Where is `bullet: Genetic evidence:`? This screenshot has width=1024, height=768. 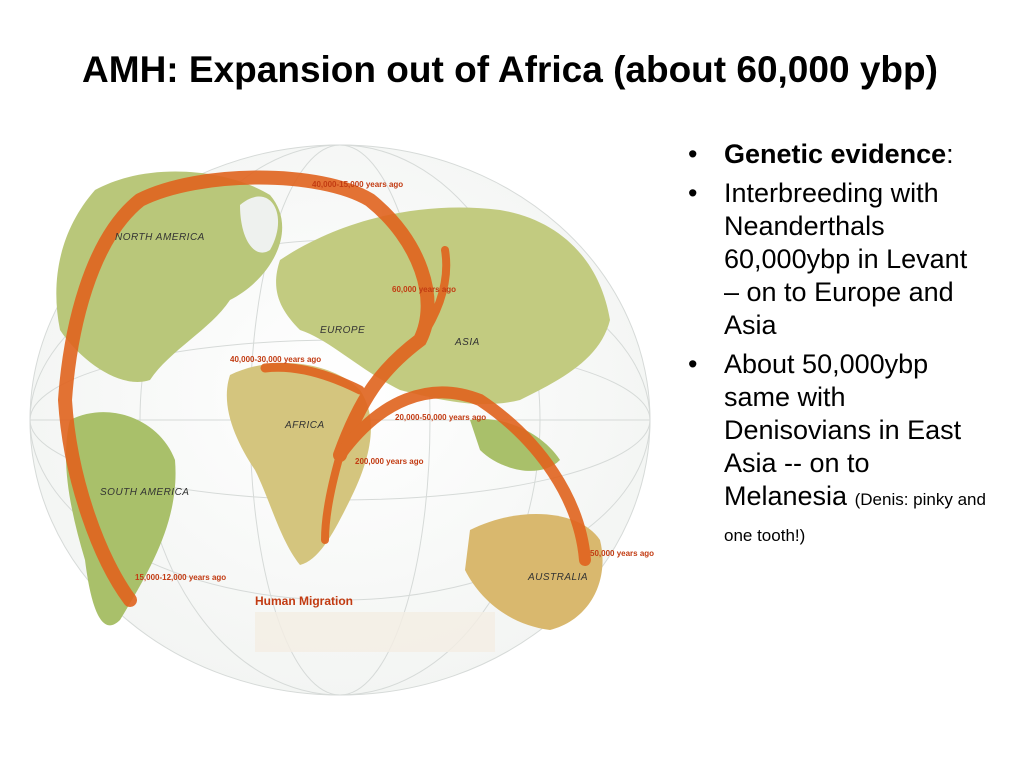 bullet: Genetic evidence: is located at coordinates (838, 154).